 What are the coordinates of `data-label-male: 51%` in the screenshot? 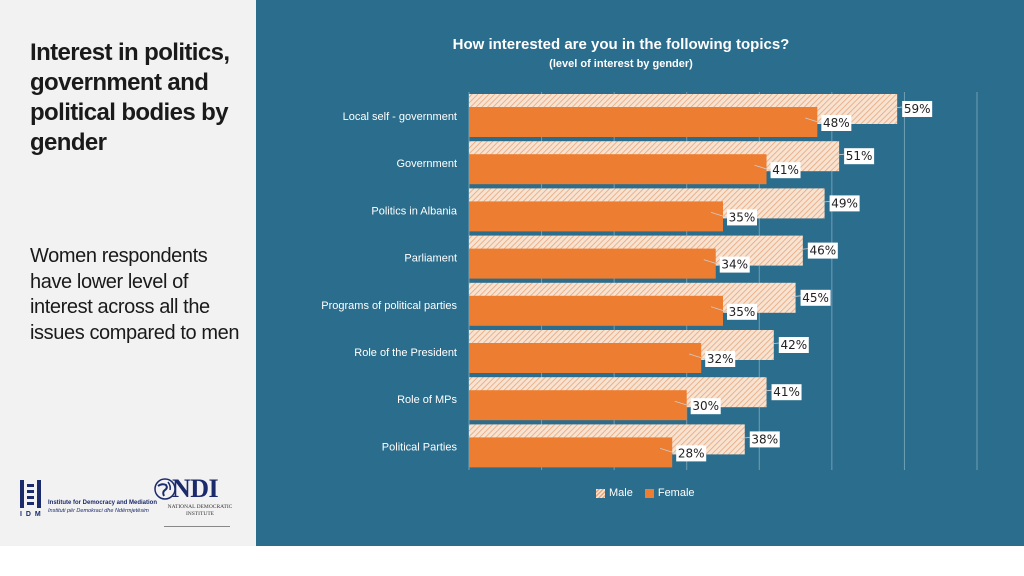 It's located at (859, 156).